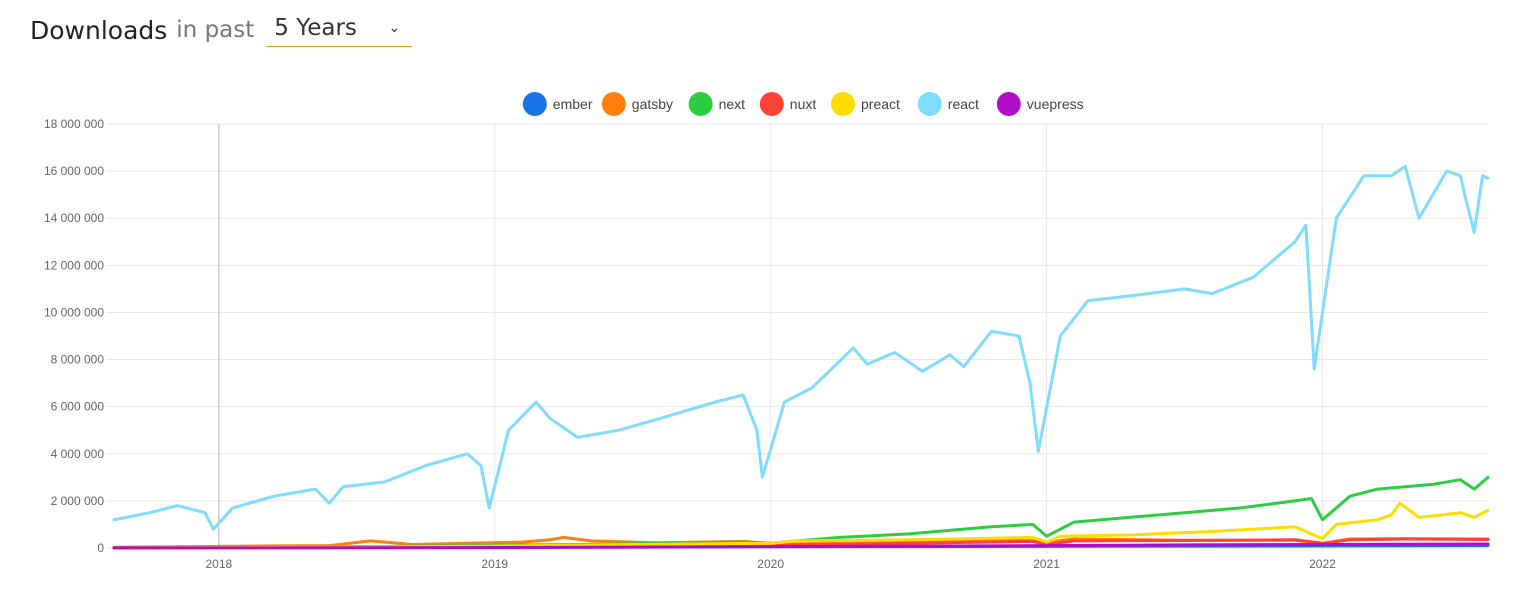 The image size is (1536, 592). What do you see at coordinates (215, 30) in the screenshot?
I see `chart-title-suffix: in past` at bounding box center [215, 30].